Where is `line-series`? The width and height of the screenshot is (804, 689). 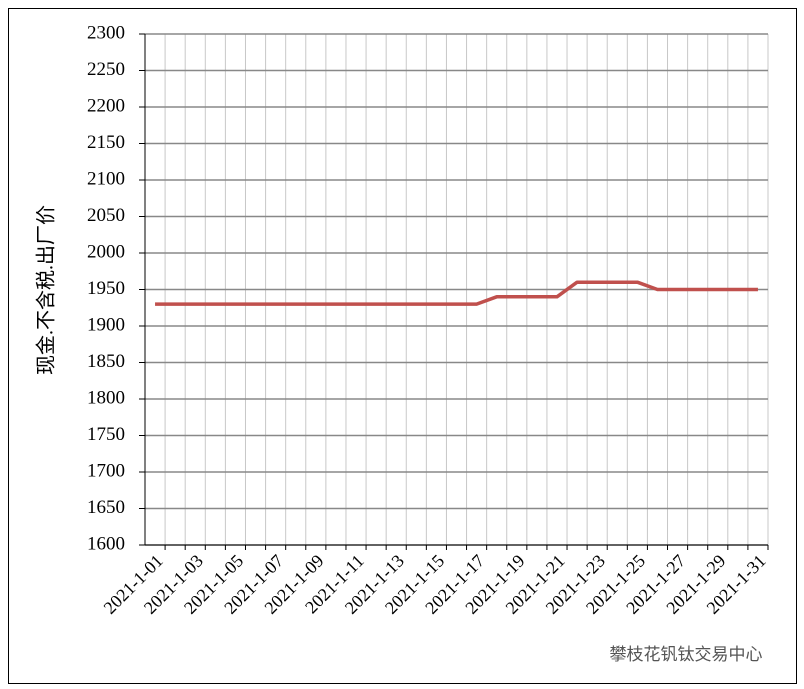 line-series is located at coordinates (456, 293).